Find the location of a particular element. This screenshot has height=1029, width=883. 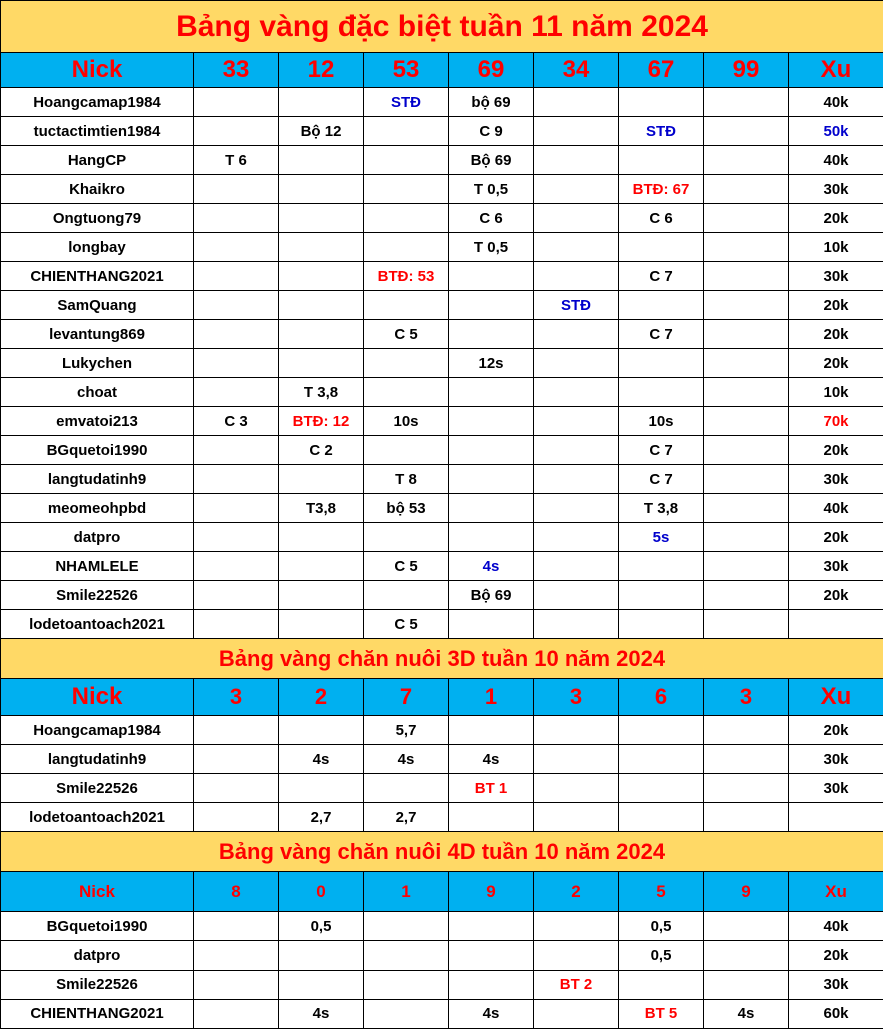

xu-cell: 20k is located at coordinates (836, 450).